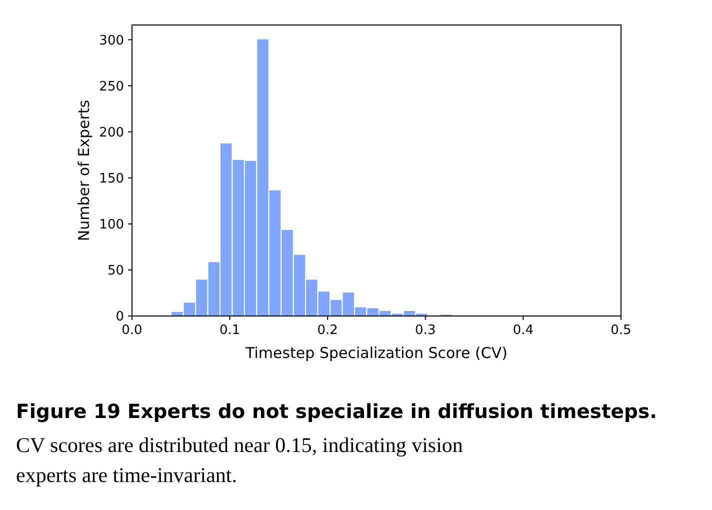 This screenshot has height=510, width=712. Describe the element at coordinates (111, 224) in the screenshot. I see `y-tick-label: 100` at that location.